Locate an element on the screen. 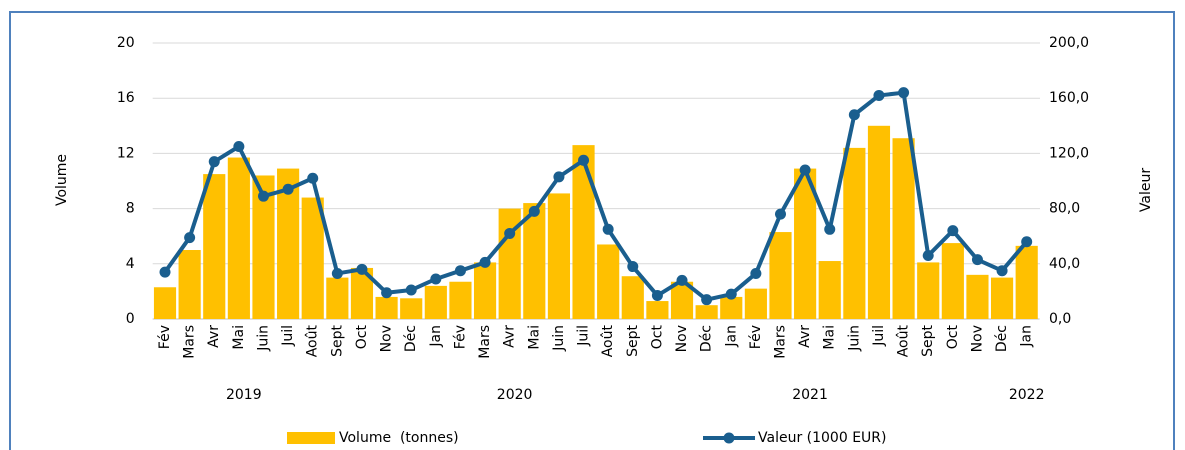  y2-tick-label: 200,0 is located at coordinates (1069, 43).